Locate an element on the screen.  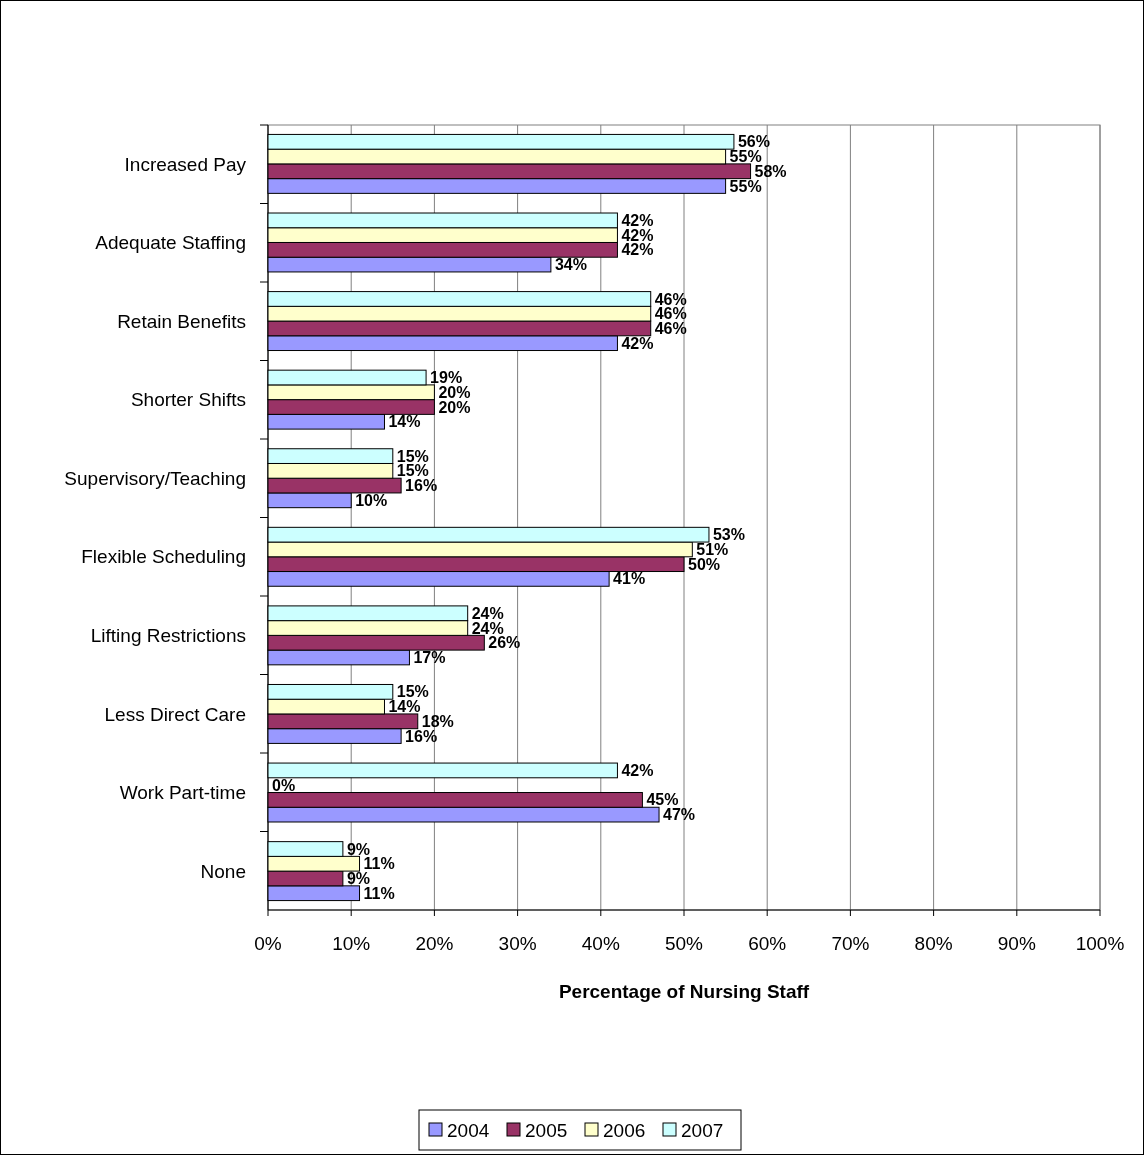
data-label: 53% is located at coordinates (728, 535).